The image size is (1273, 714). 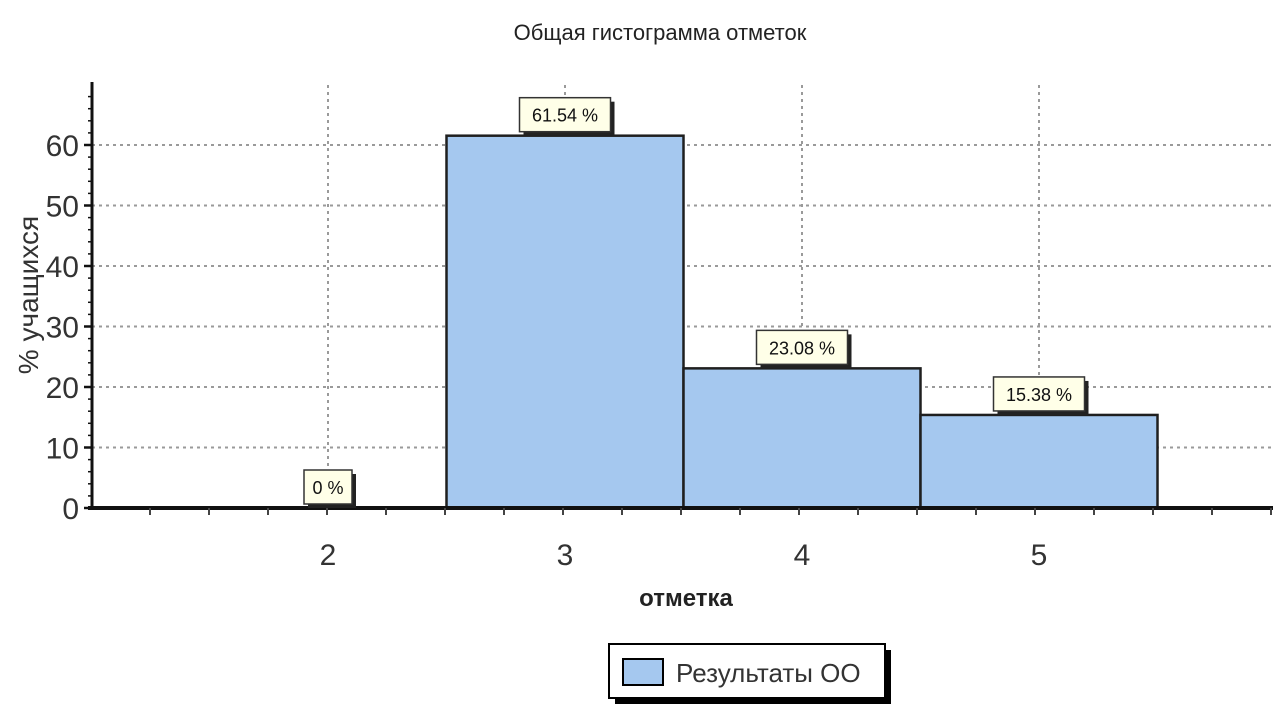 What do you see at coordinates (686, 598) in the screenshot?
I see `x-axis-label: отметка` at bounding box center [686, 598].